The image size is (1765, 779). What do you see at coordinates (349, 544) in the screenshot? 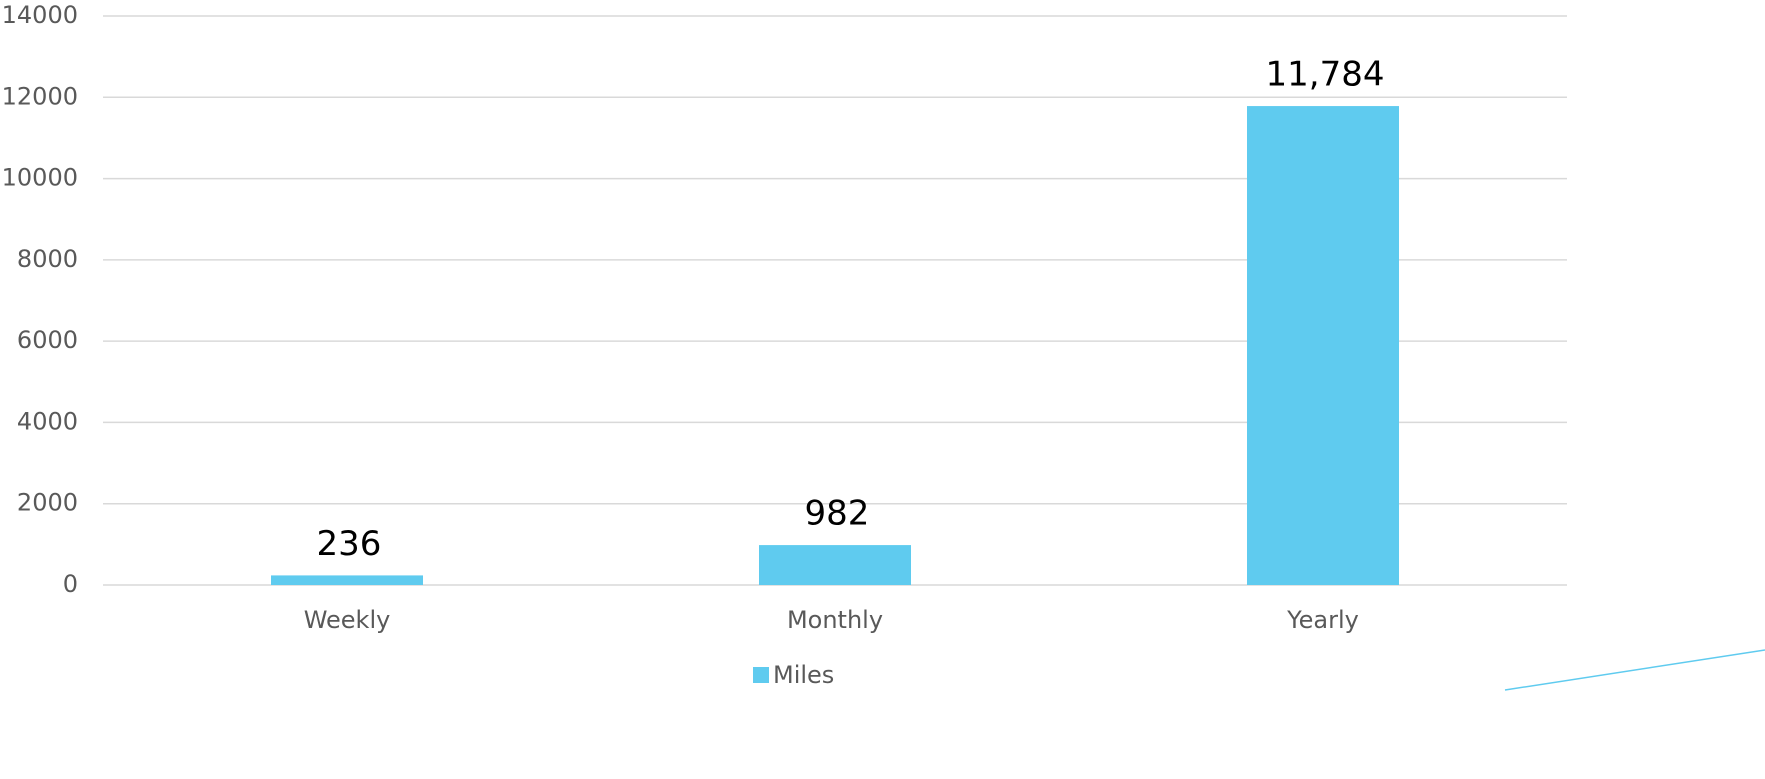
I see `value-label: 236` at bounding box center [349, 544].